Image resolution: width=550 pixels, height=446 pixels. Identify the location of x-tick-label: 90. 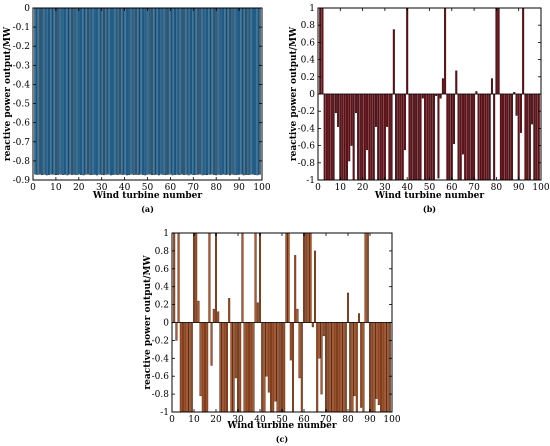
(370, 420).